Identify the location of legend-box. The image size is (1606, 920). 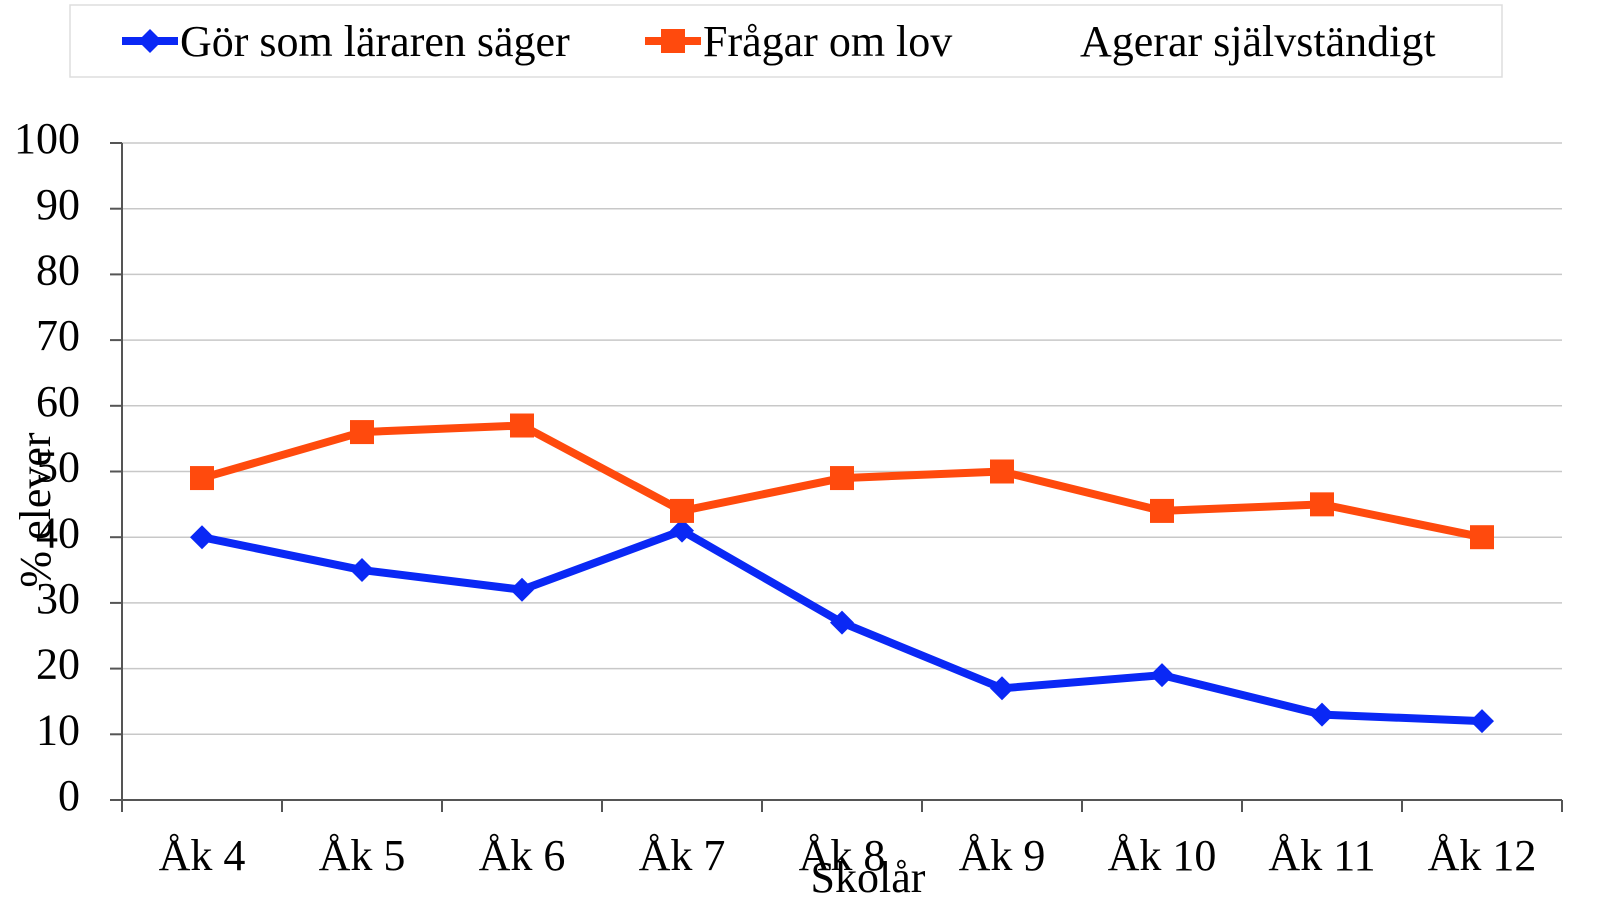
(786, 41).